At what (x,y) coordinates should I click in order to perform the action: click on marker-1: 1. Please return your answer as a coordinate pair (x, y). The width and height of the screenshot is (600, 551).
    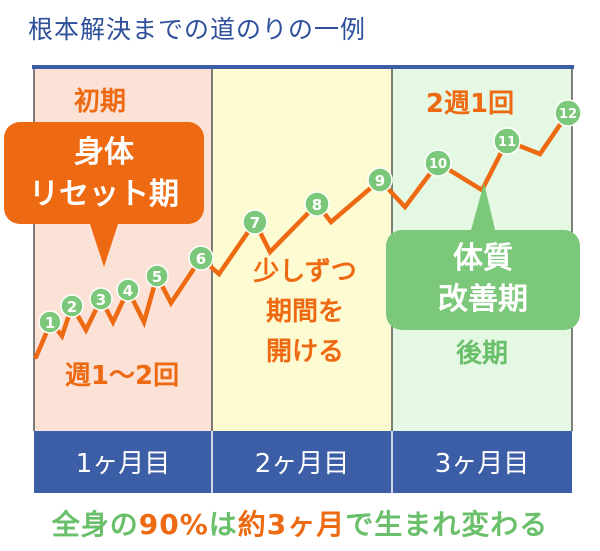
    Looking at the image, I should click on (50, 322).